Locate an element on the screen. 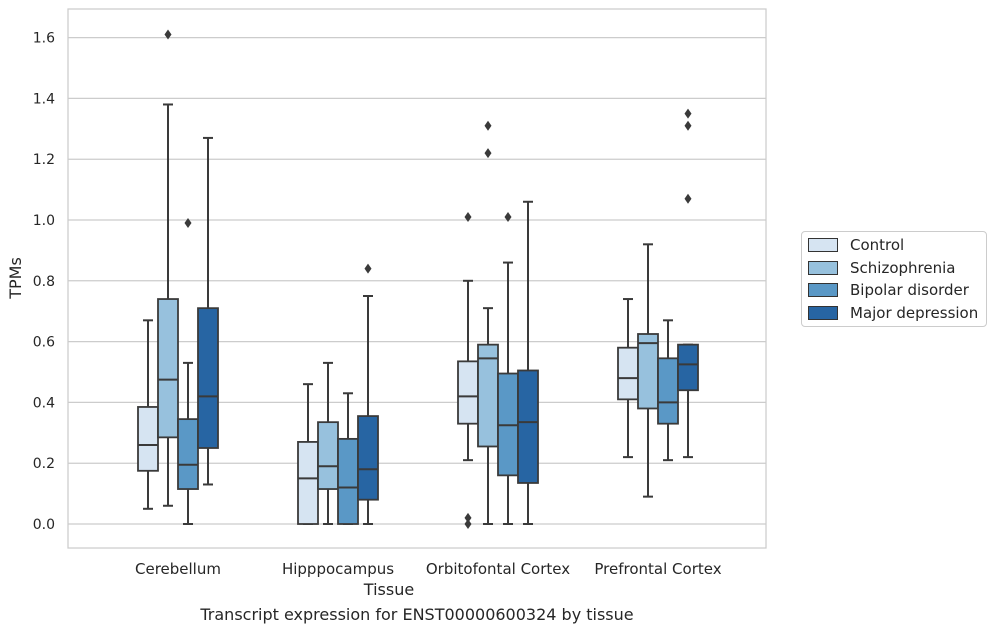 Image resolution: width=997 pixels, height=634 pixels. y-tick-label: 1.4 is located at coordinates (44, 99).